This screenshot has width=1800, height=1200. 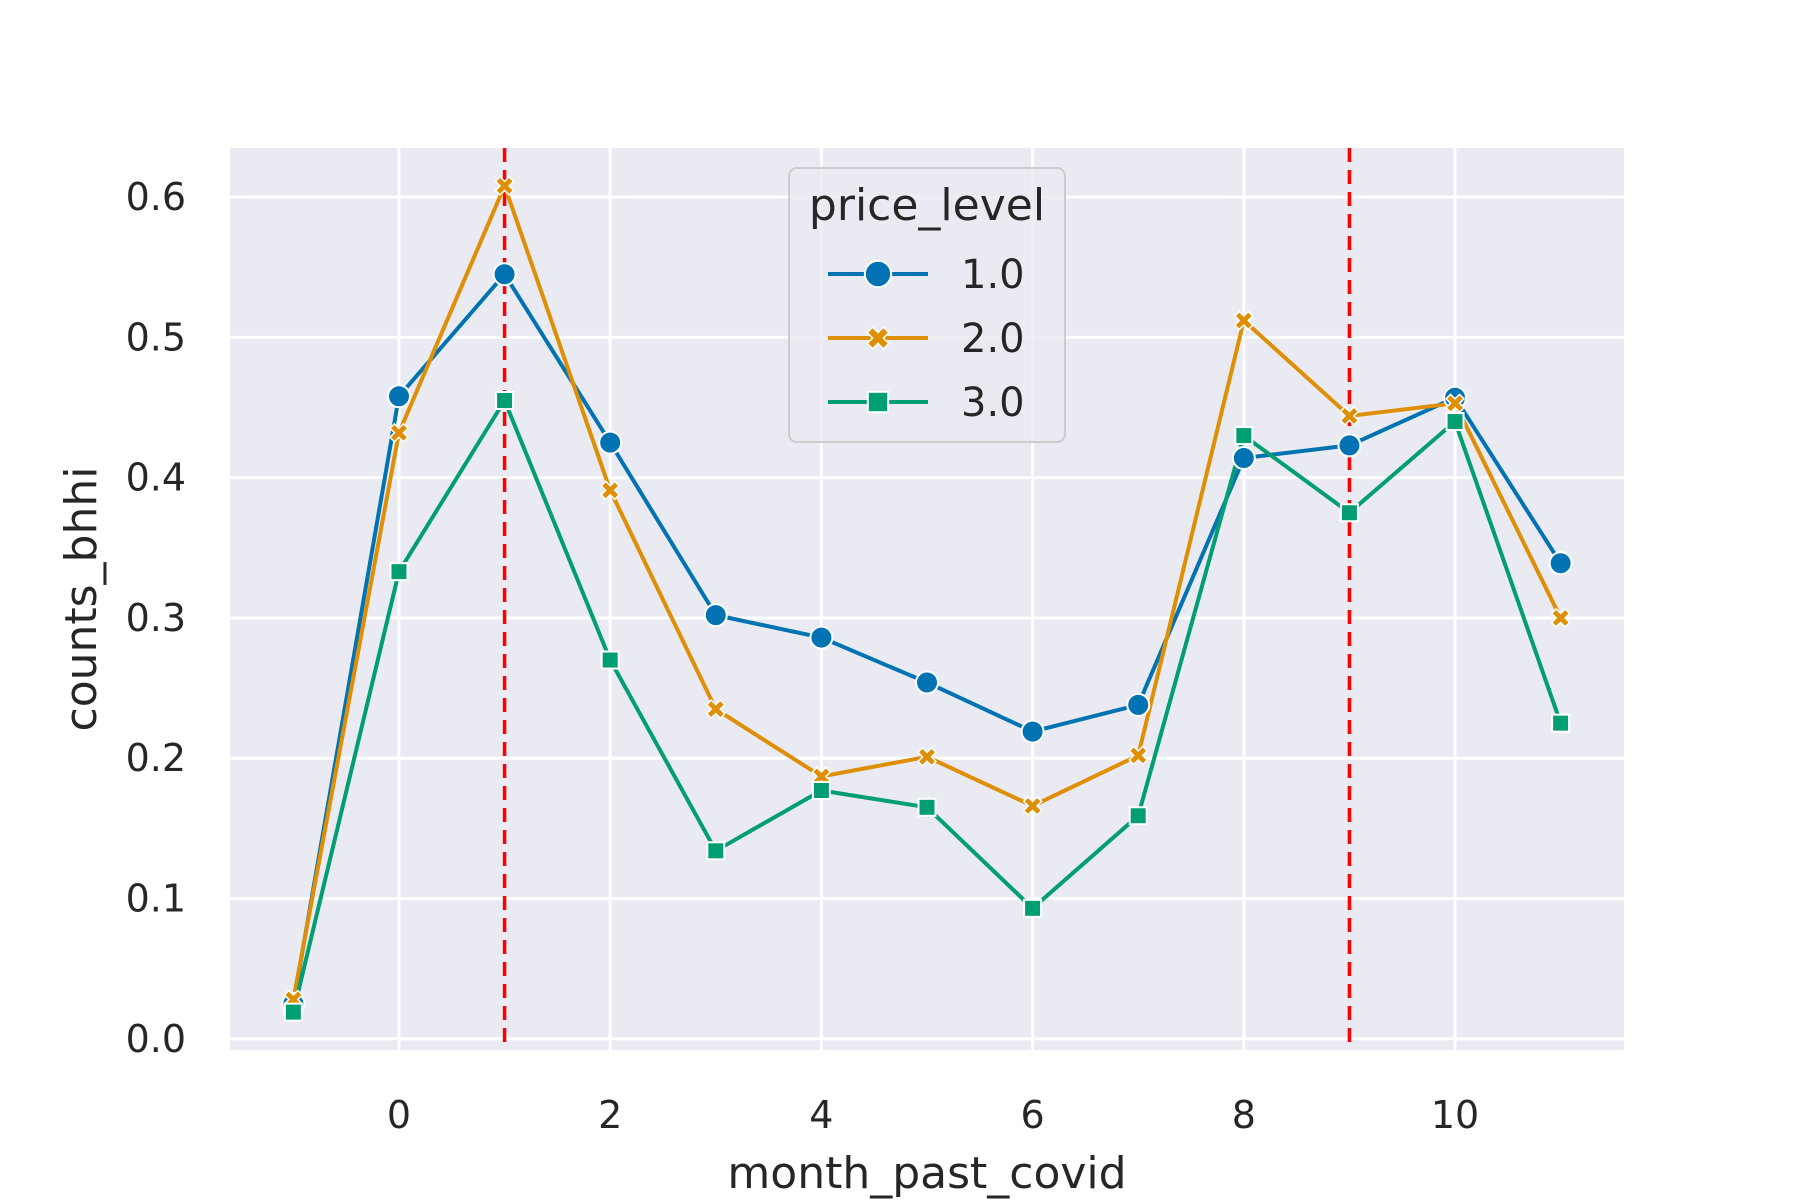 I want to click on x-tick-label: 8, so click(x=1244, y=1115).